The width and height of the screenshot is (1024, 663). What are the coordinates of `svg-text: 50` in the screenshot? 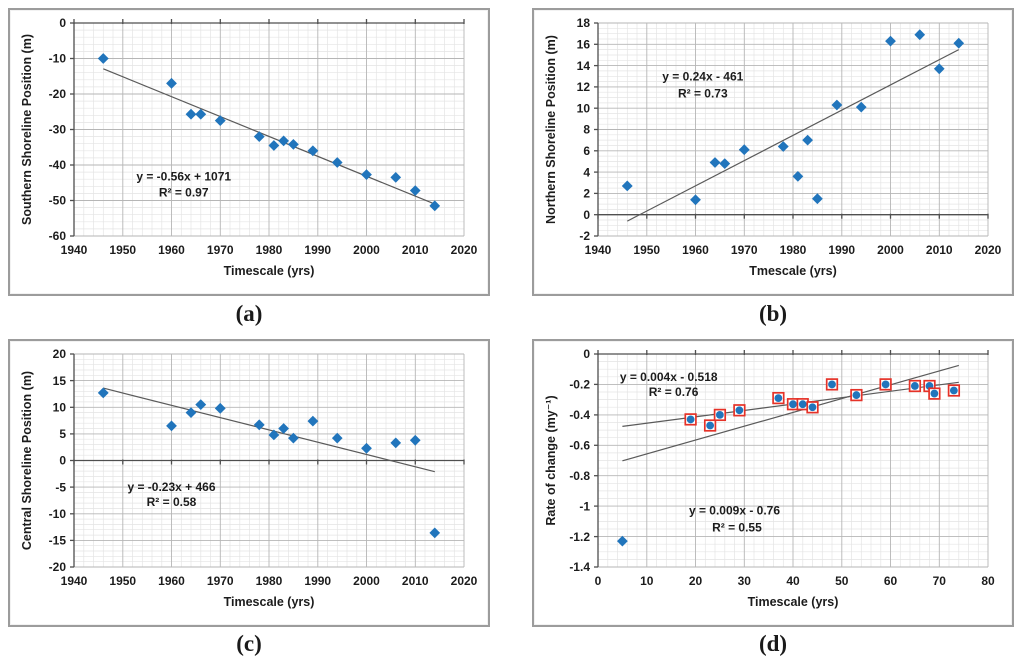 It's located at (842, 581).